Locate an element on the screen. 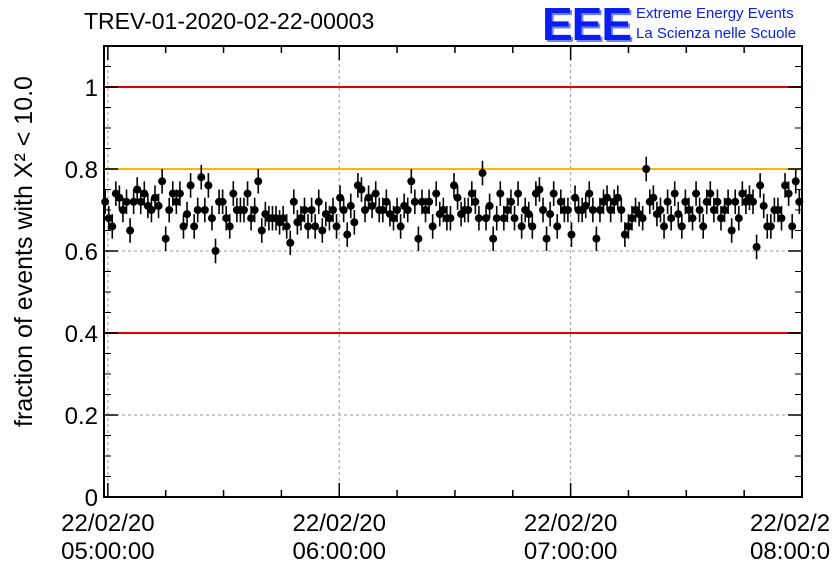 The image size is (836, 572). x-tick-label-time: 06:00:00 is located at coordinates (339, 551).